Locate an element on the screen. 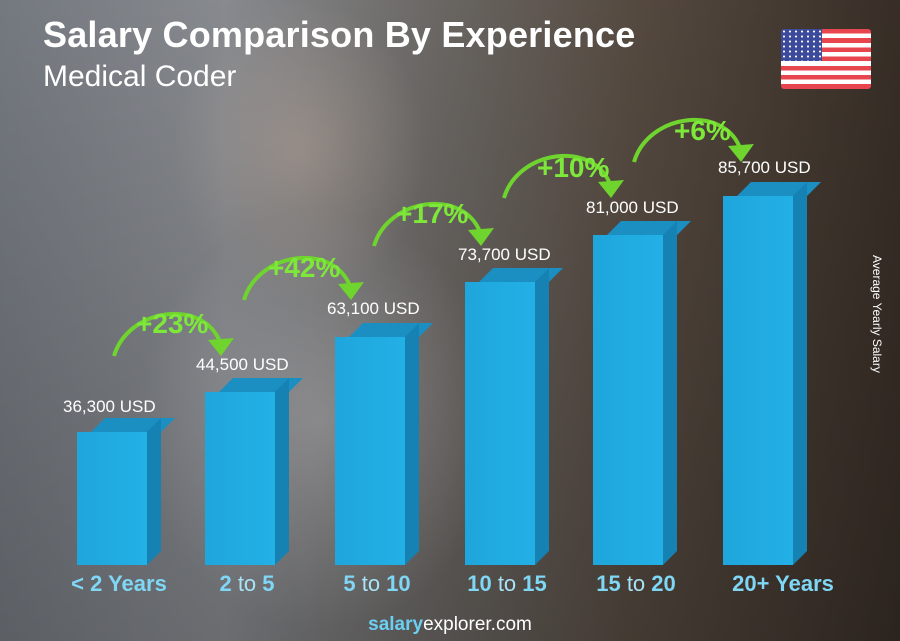 The height and width of the screenshot is (641, 900). bar-15to20 is located at coordinates (642, 393).